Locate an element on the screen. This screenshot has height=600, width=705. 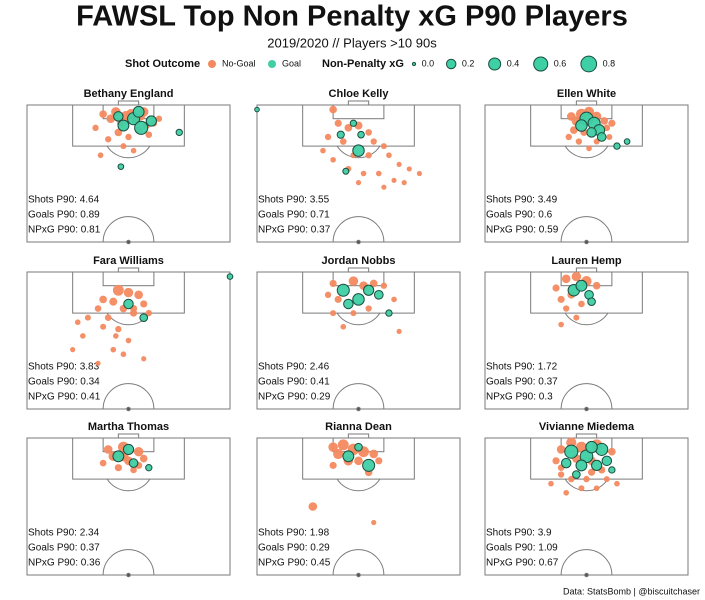
panel-stat: Shots P90: 3.55 is located at coordinates (294, 200).